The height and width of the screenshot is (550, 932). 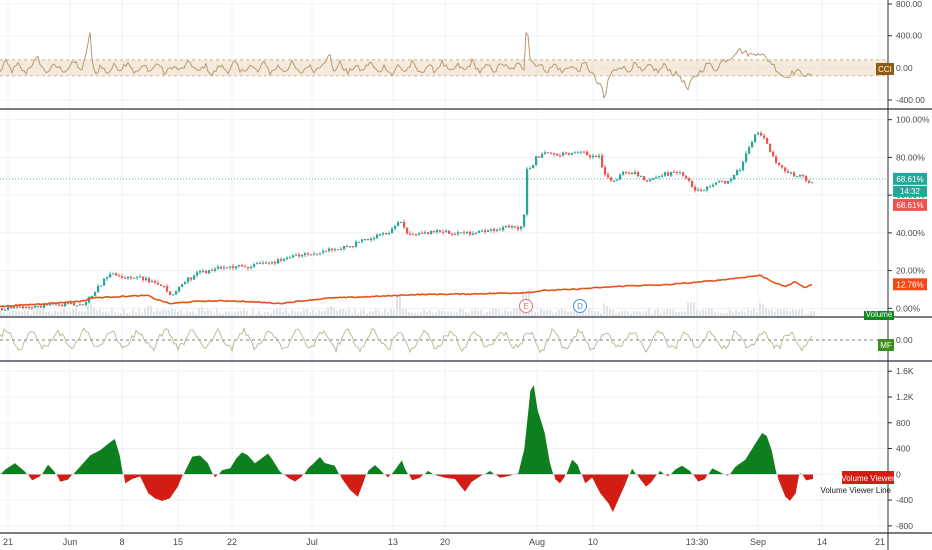 I want to click on cci-panel, so click(x=444, y=65).